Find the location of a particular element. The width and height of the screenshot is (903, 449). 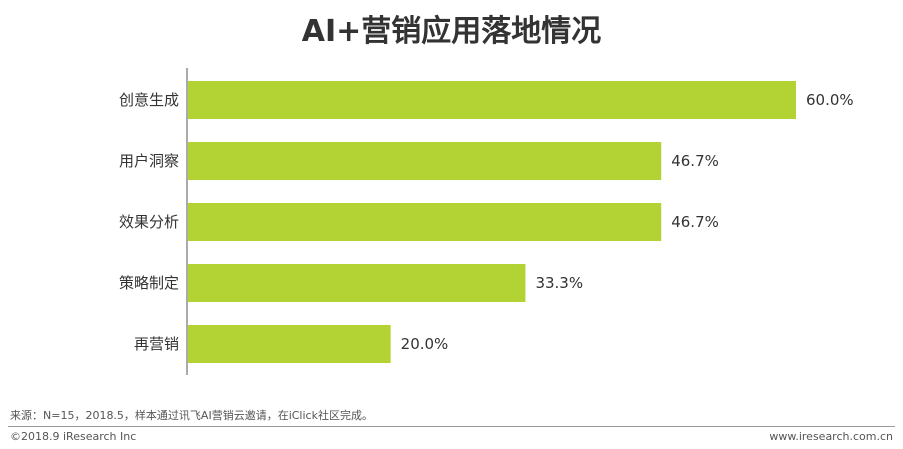

value-label-1: 46.7% is located at coordinates (695, 161).